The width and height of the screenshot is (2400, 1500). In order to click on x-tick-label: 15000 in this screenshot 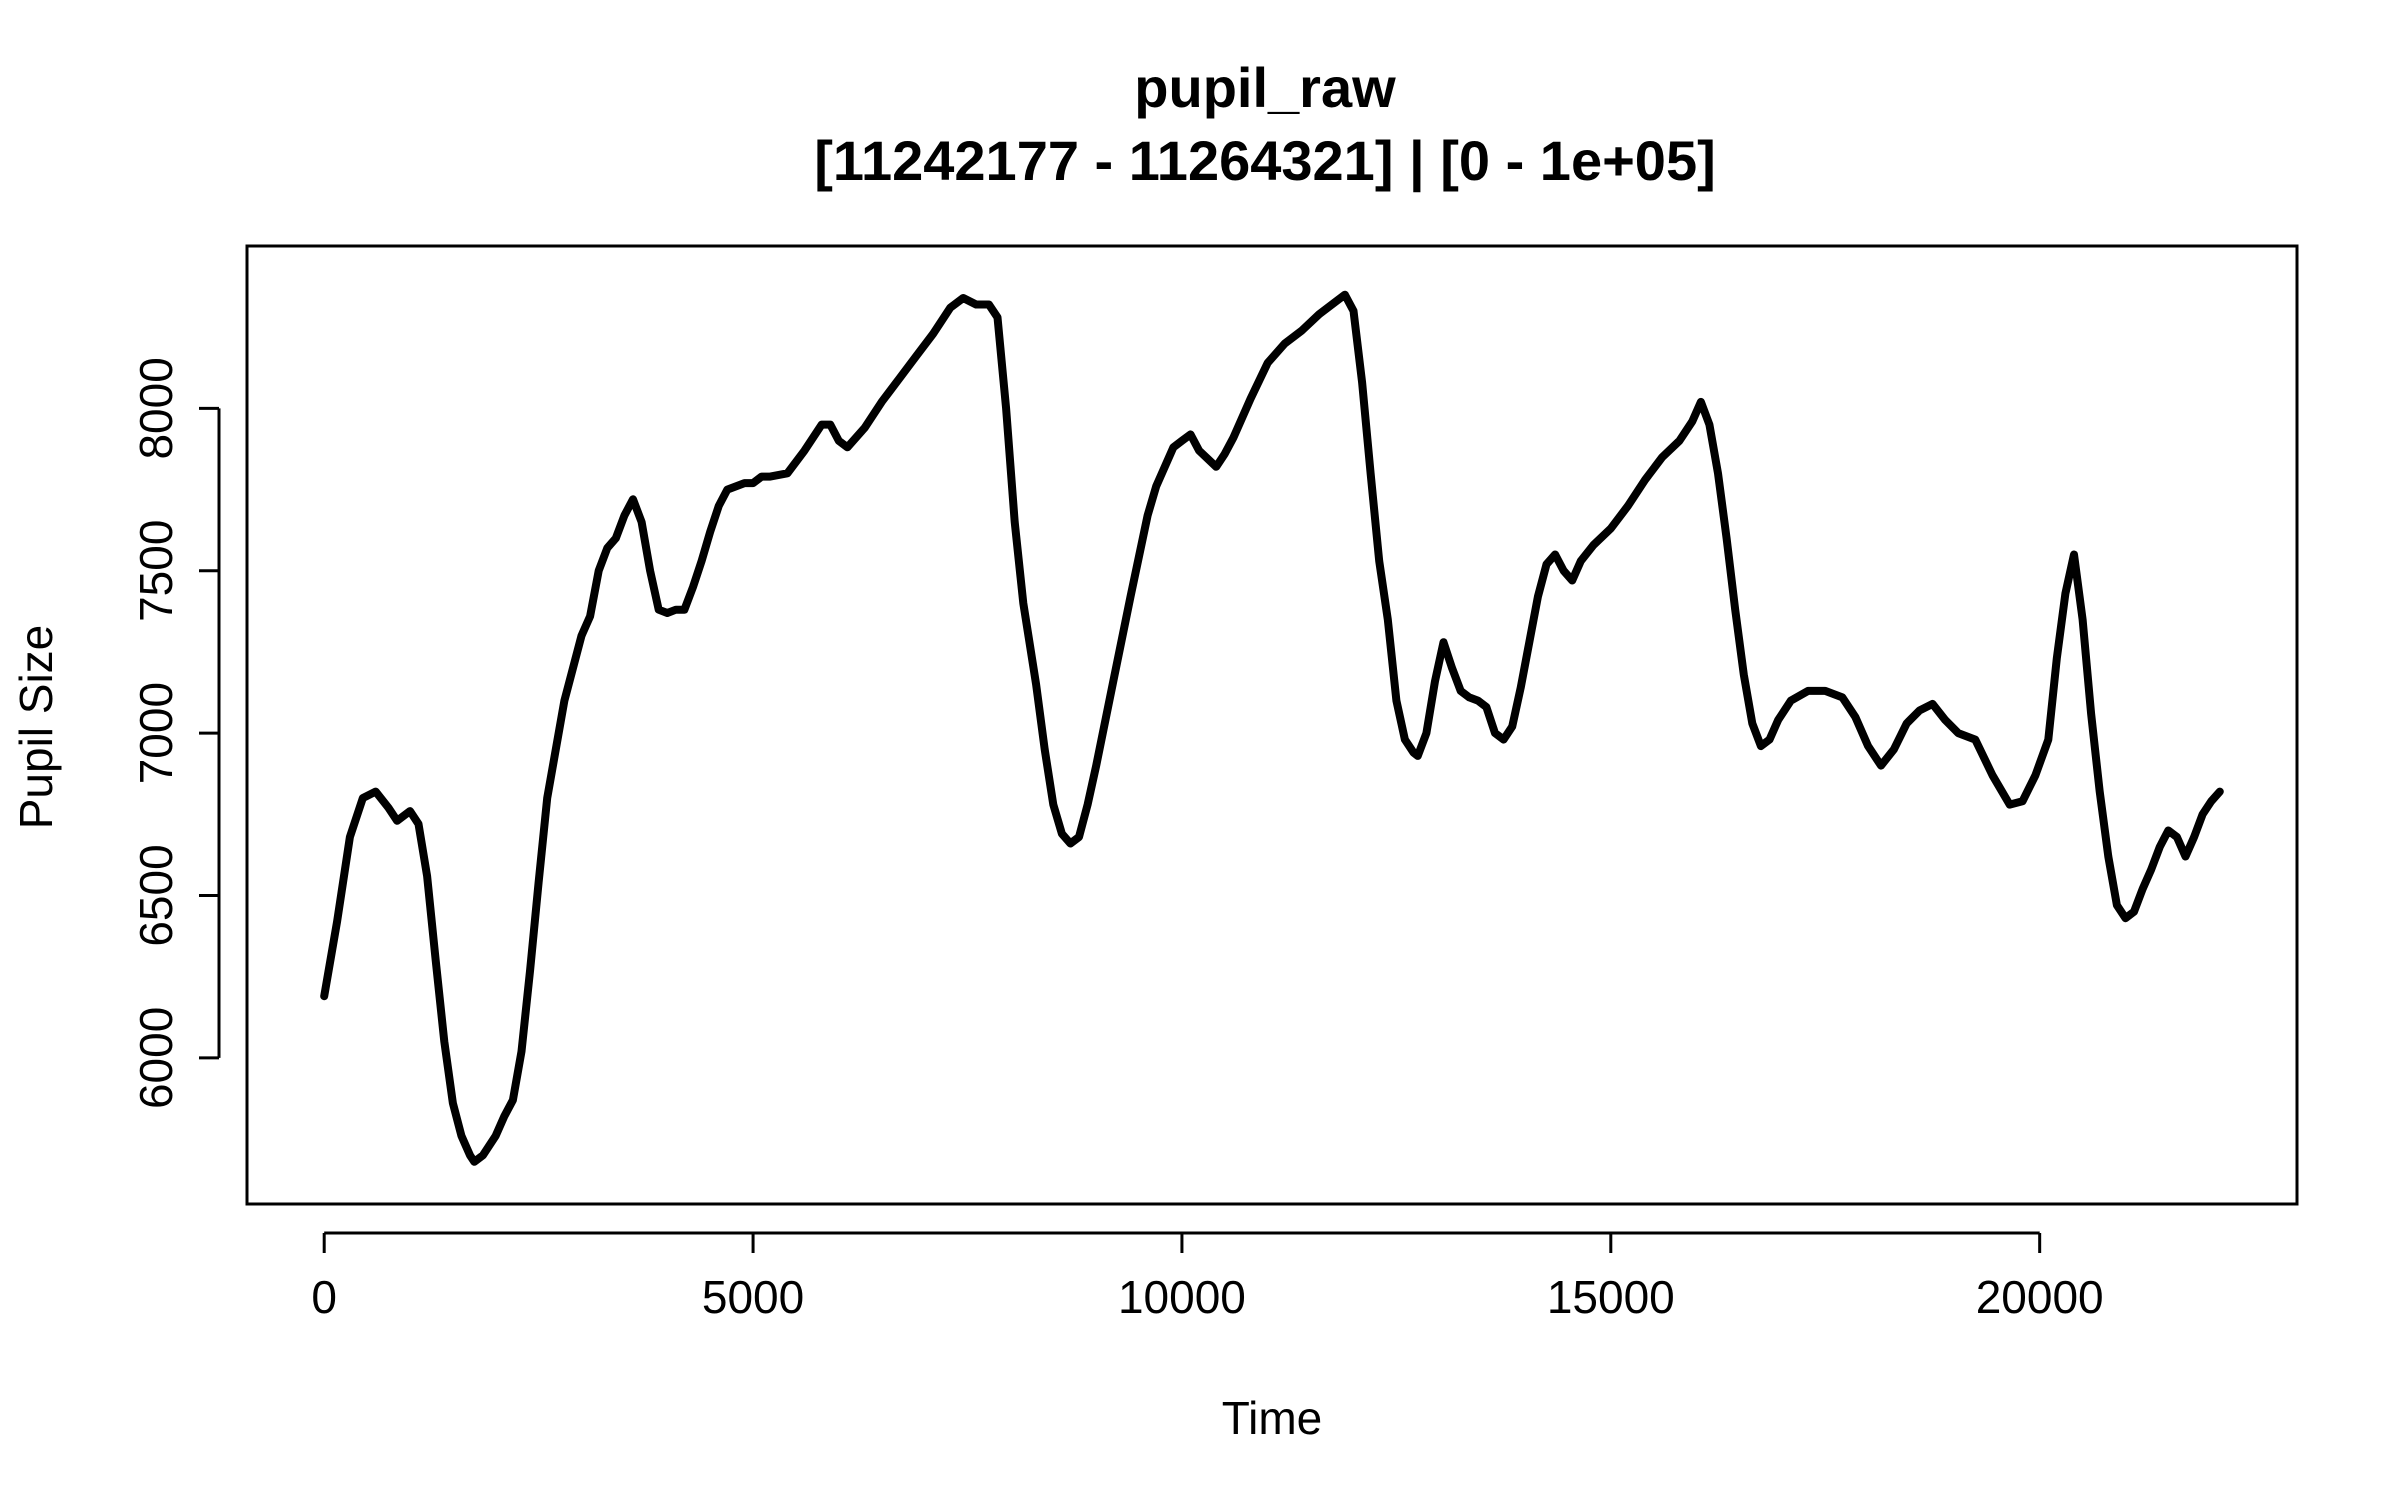, I will do `click(1611, 1297)`.